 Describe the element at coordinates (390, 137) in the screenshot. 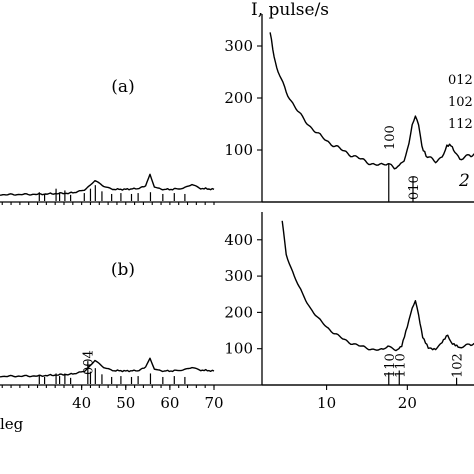

I see `peak-label: 100` at that location.